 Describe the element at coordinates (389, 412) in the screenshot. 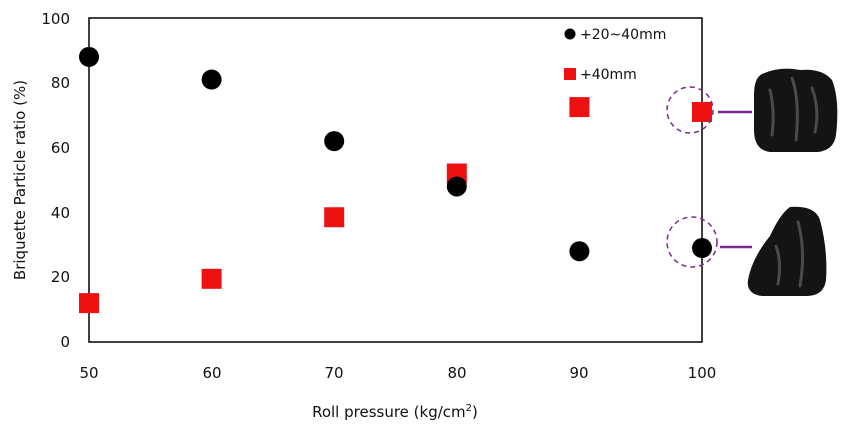

I see `x-axis-title-main: Roll pressure (kg/cm` at that location.